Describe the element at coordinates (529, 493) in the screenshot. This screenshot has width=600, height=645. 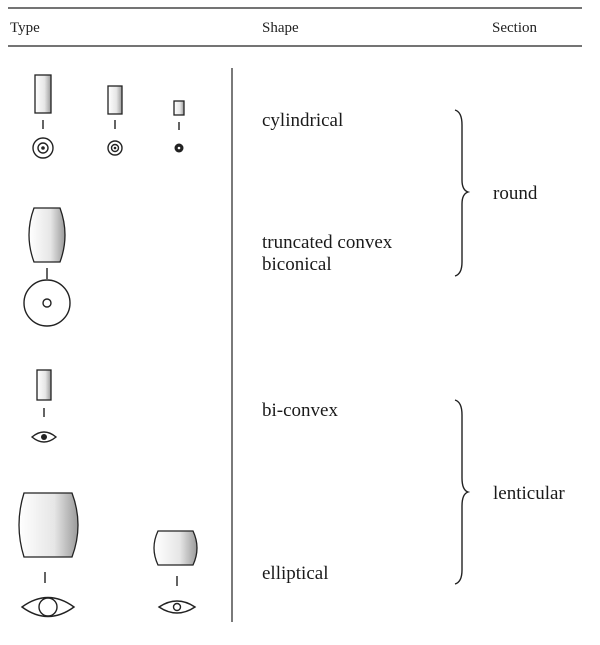
I see `section-label: lenticular` at that location.